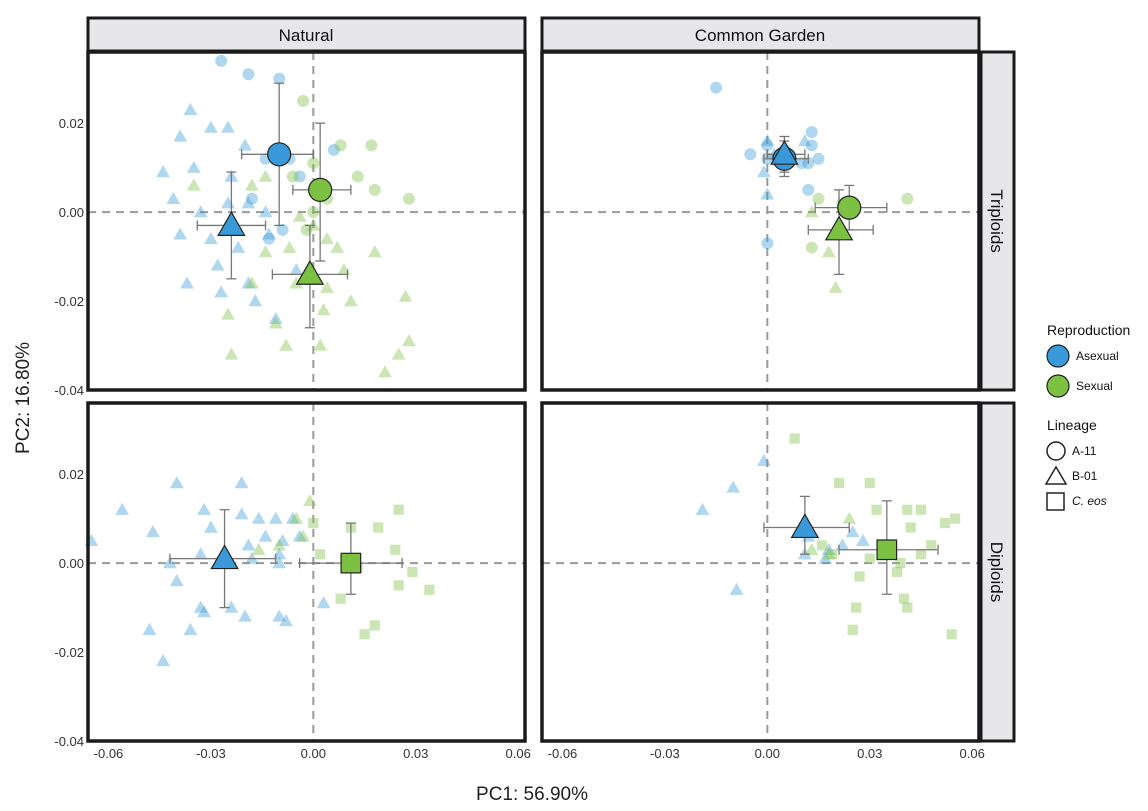 This screenshot has width=1148, height=811. What do you see at coordinates (1094, 386) in the screenshot?
I see `legend-label-sexual: Sexual` at bounding box center [1094, 386].